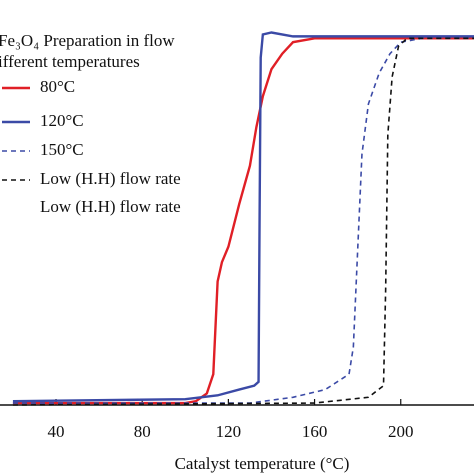 The image size is (474, 474). Describe the element at coordinates (401, 431) in the screenshot. I see `x-tick-label: 200` at that location.